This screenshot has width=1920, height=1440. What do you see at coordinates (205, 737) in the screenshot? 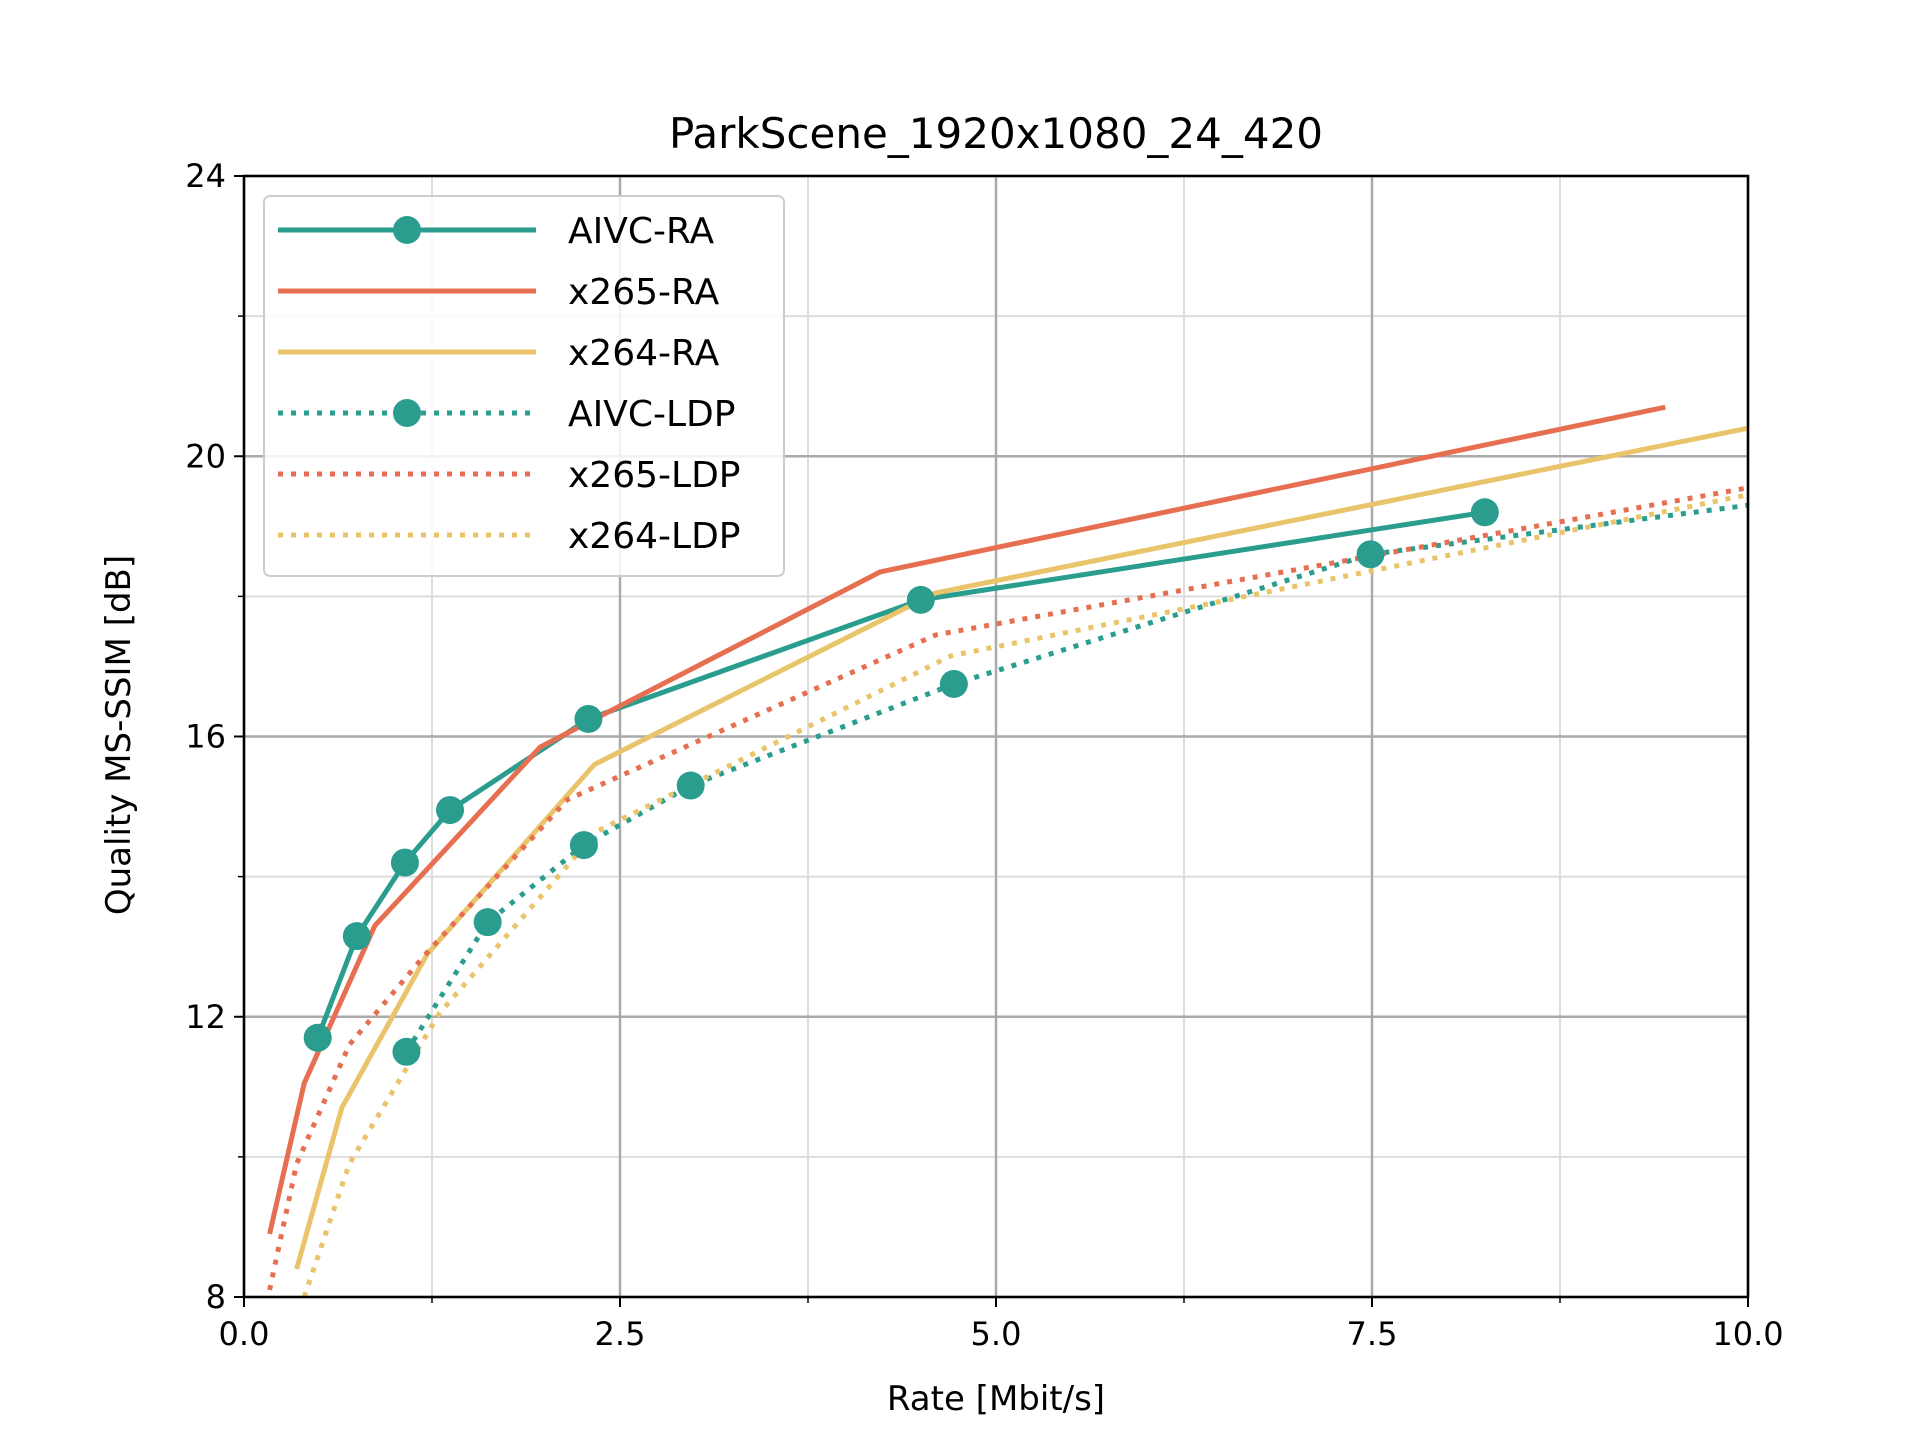
I see `y-tick-label: 16` at bounding box center [205, 737].